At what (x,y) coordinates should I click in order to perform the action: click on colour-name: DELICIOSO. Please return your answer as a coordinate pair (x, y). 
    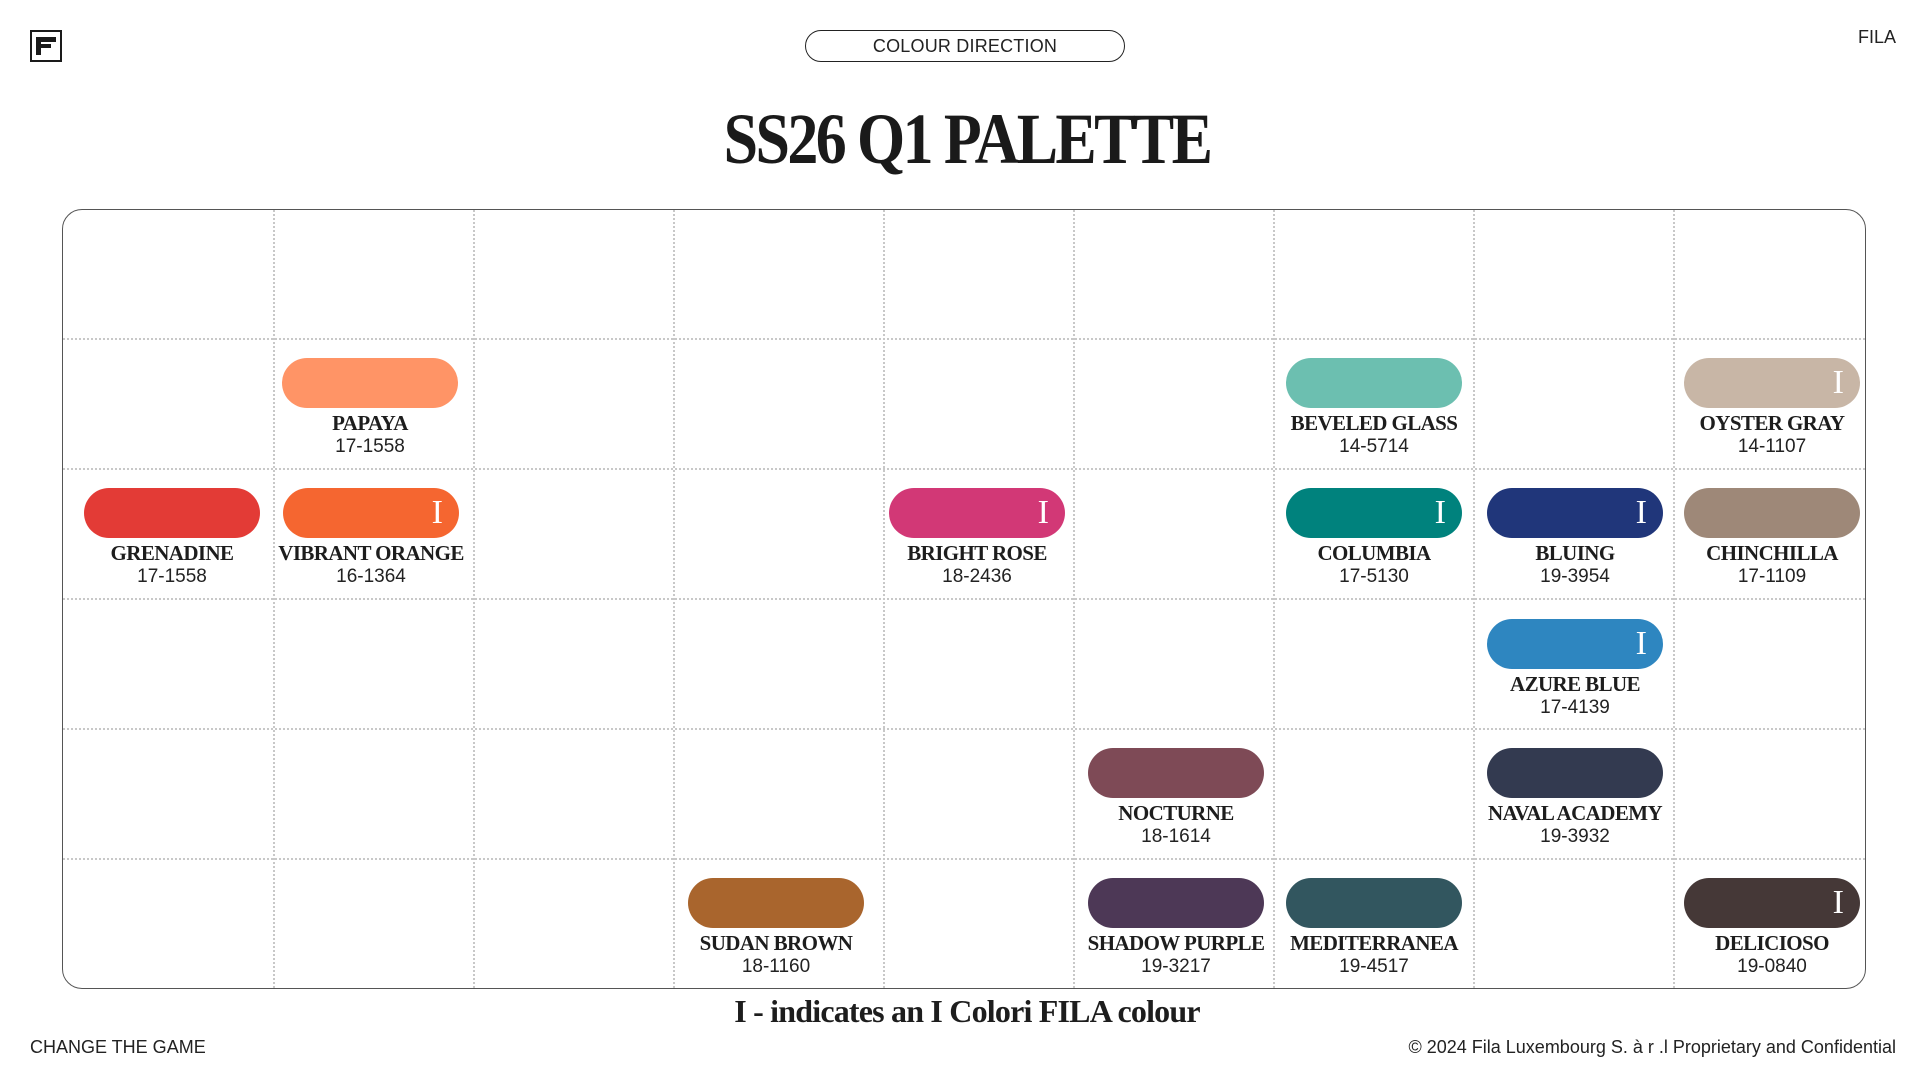
    Looking at the image, I should click on (1772, 943).